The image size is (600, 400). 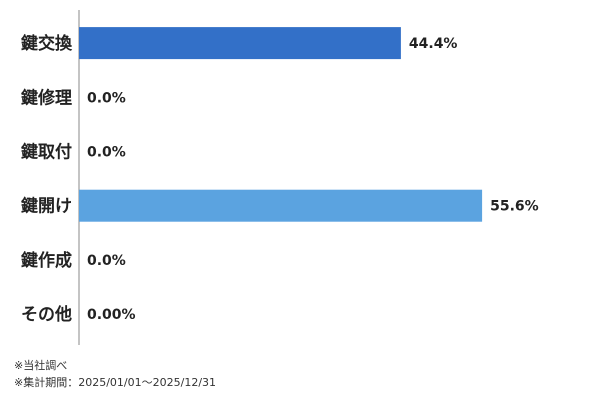 What do you see at coordinates (115, 382) in the screenshot?
I see `note: ※集計期間：2025/01/01～2025/12/31` at bounding box center [115, 382].